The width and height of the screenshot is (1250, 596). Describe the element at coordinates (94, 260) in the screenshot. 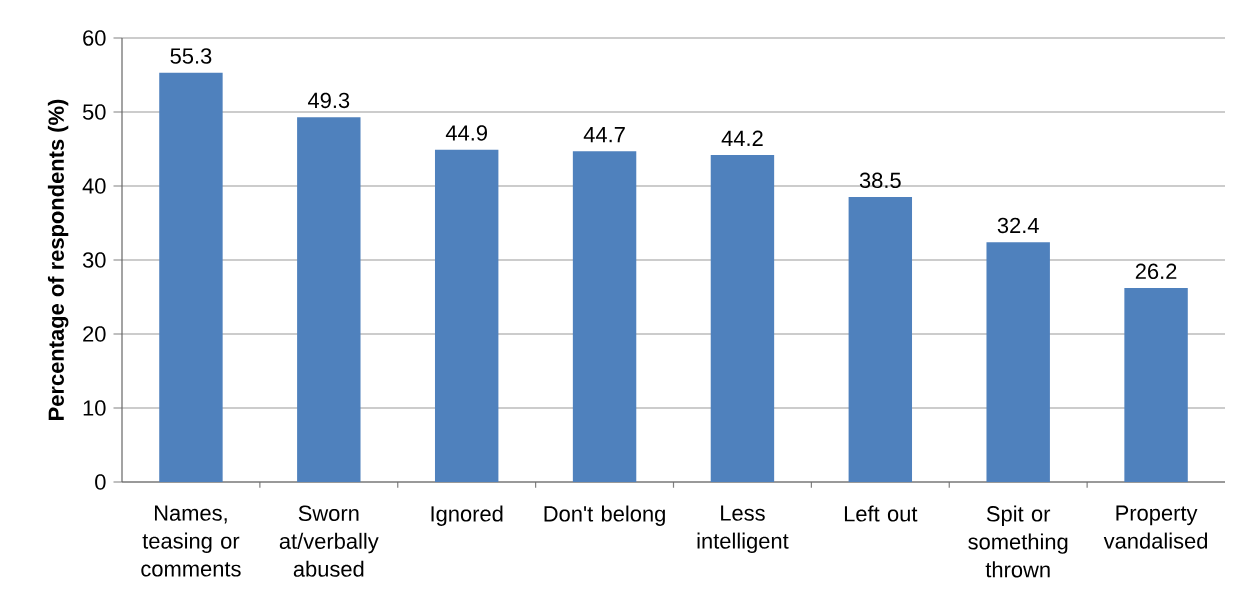

I see `y-tick-label: 30` at that location.